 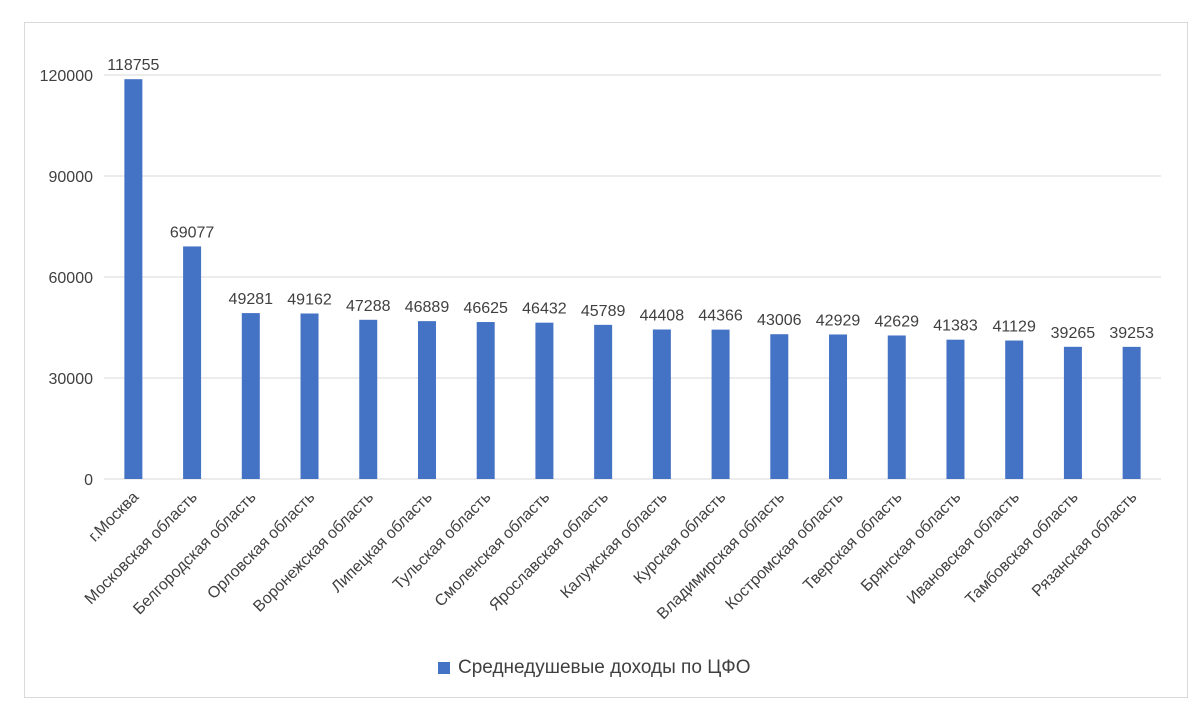 I want to click on legend-swatch, so click(x=444, y=668).